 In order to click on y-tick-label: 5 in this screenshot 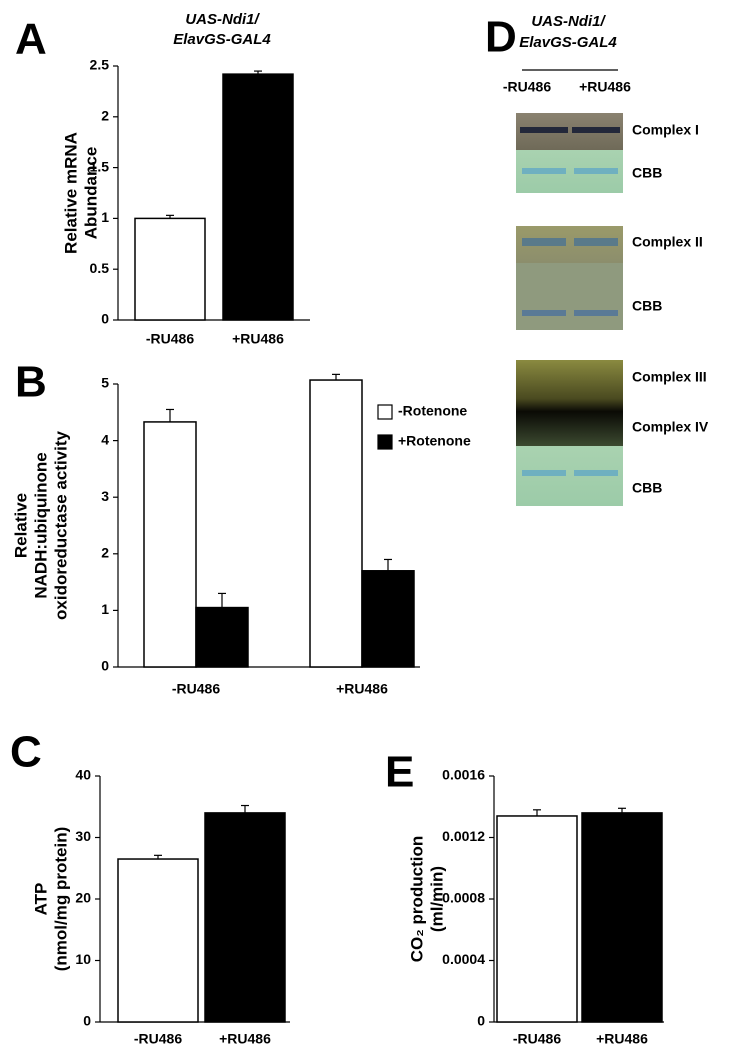, I will do `click(105, 383)`.